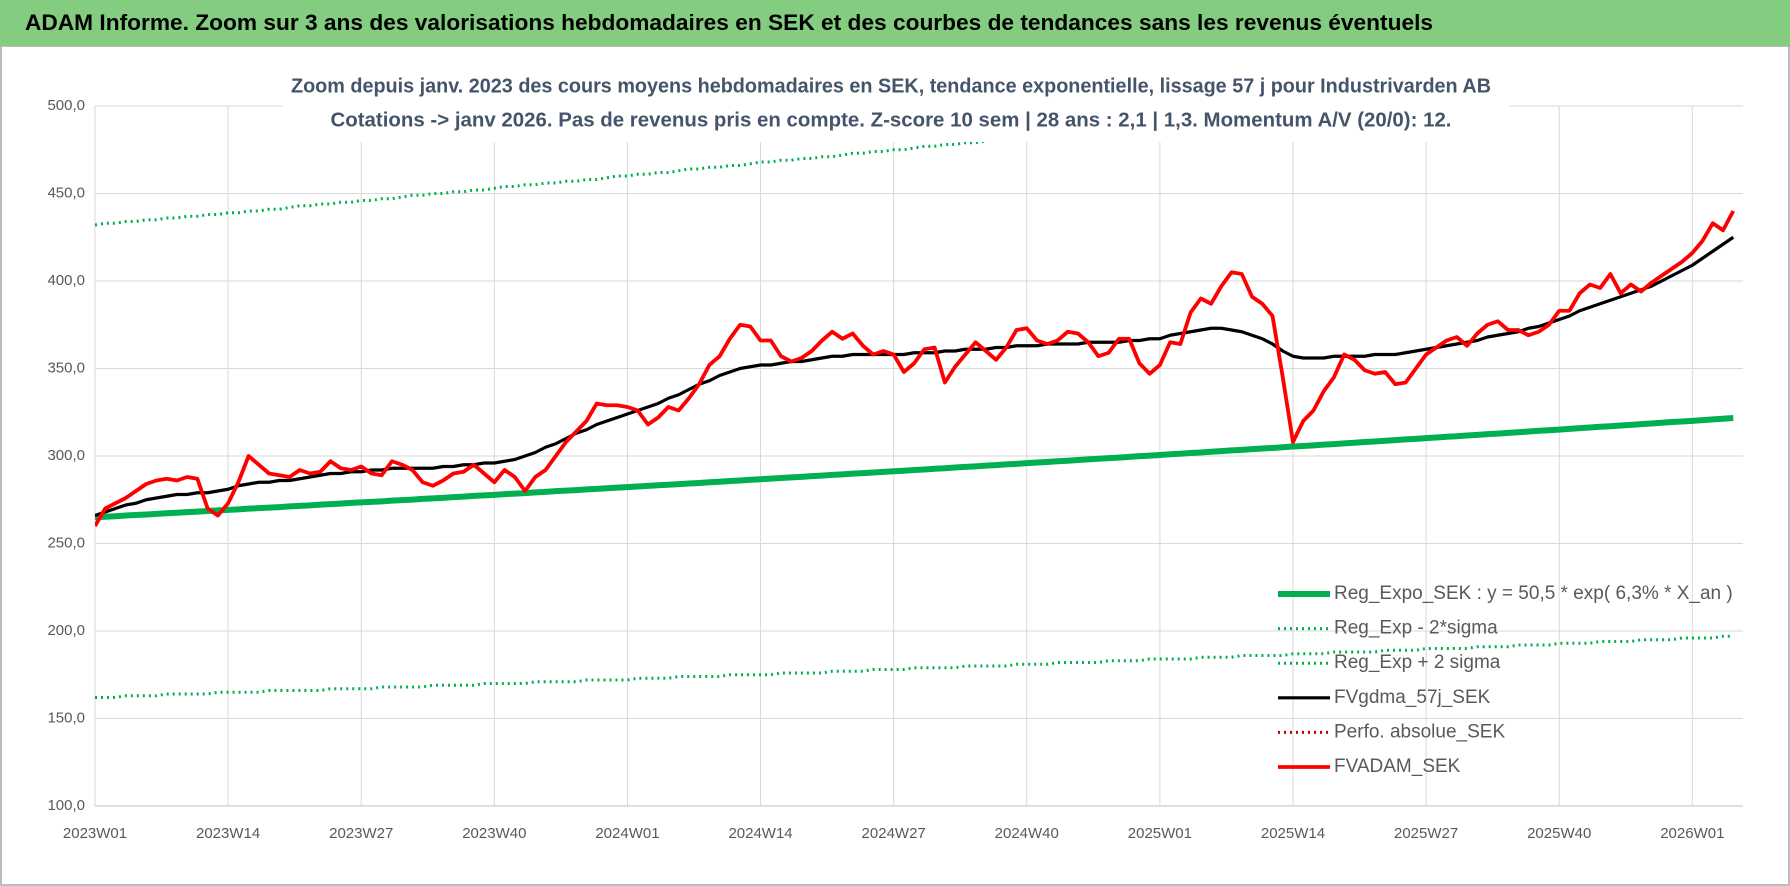 This screenshot has height=886, width=1790. What do you see at coordinates (66, 105) in the screenshot?
I see `y-tick-label: 500,0` at bounding box center [66, 105].